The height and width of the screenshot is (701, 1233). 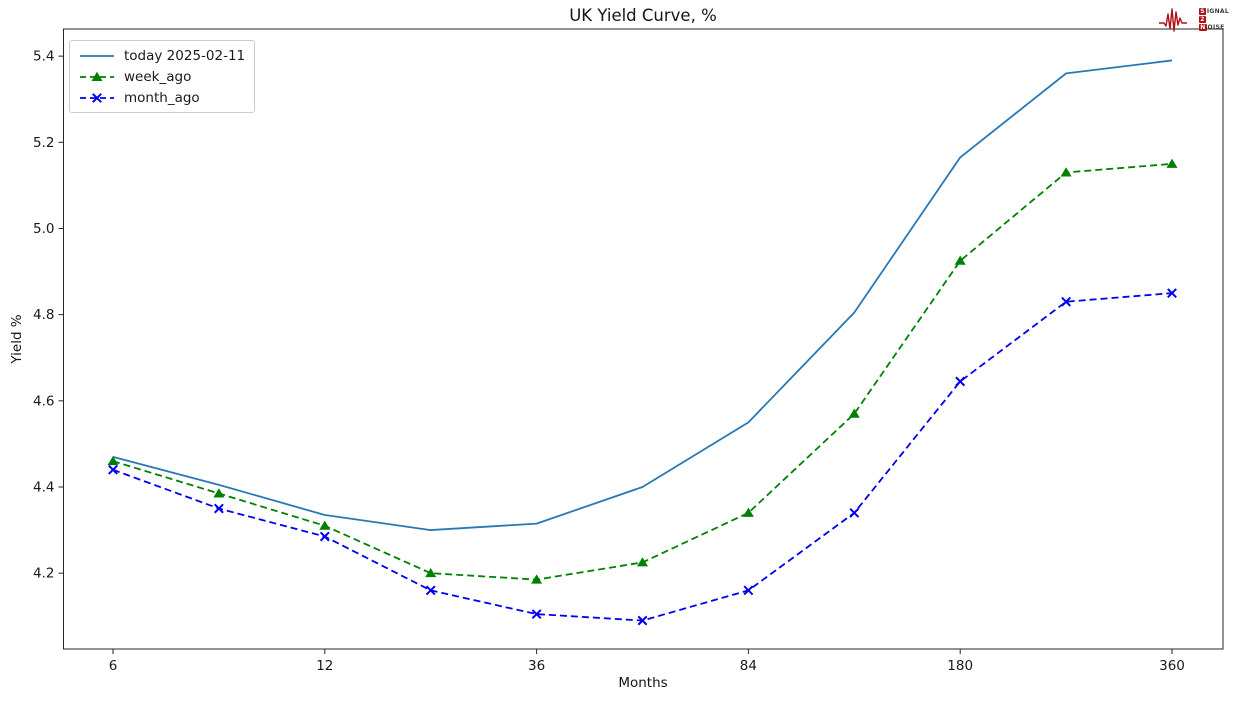 I want to click on legend: today 2025-02-11 week_ago month_ago, so click(x=162, y=76).